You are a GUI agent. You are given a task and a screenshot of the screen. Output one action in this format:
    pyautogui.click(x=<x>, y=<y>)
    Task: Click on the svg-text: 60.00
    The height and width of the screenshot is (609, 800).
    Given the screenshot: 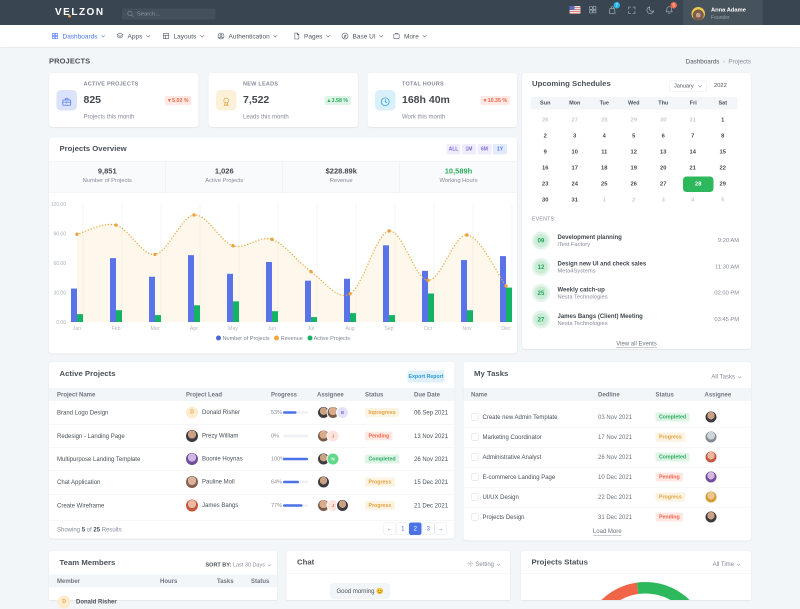 What is the action you would take?
    pyautogui.click(x=59, y=264)
    